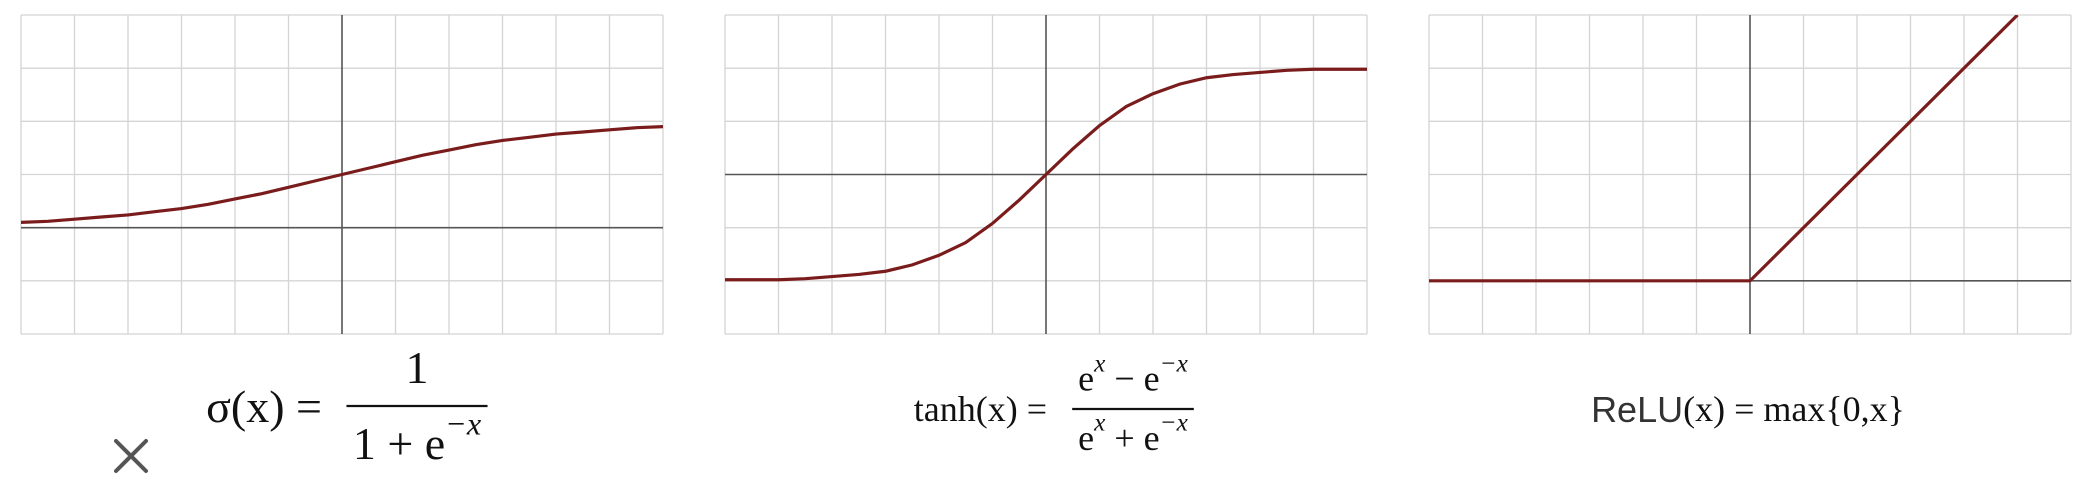  I want to click on formula-run: (x) = max{0,x}, so click(1794, 409).